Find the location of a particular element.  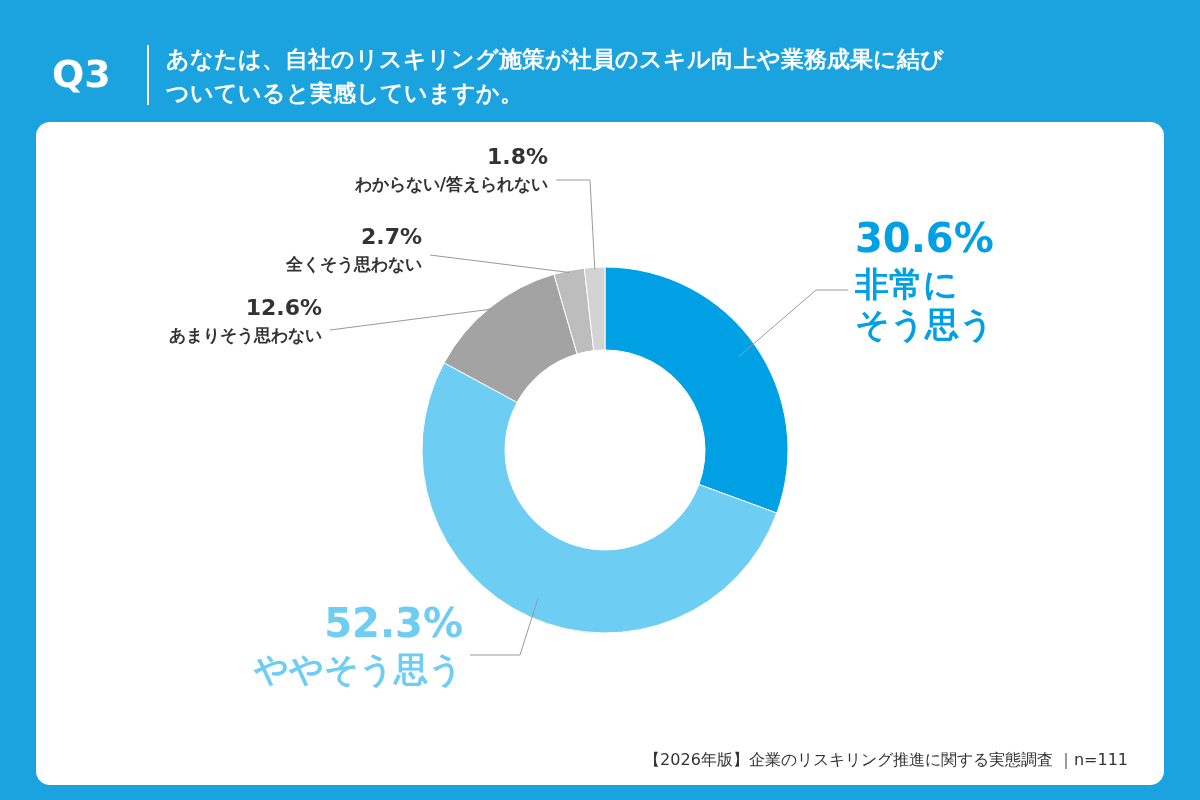

slice-label: 全くそう思わない is located at coordinates (353, 264).